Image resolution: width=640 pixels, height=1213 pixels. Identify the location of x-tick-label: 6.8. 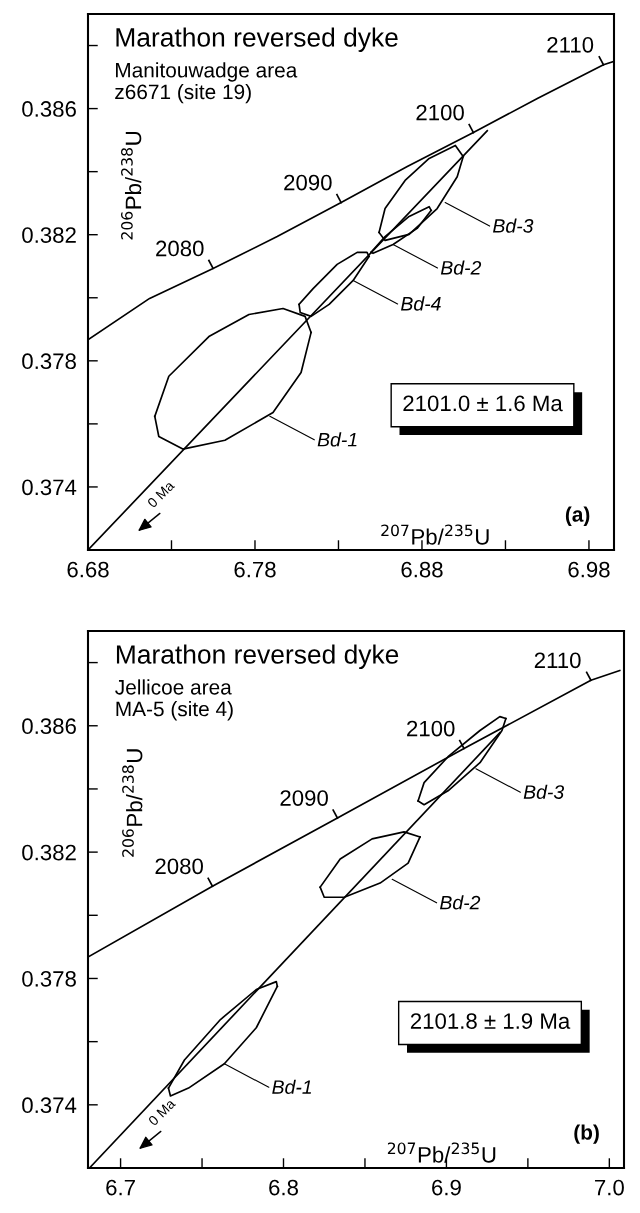
(283, 1187).